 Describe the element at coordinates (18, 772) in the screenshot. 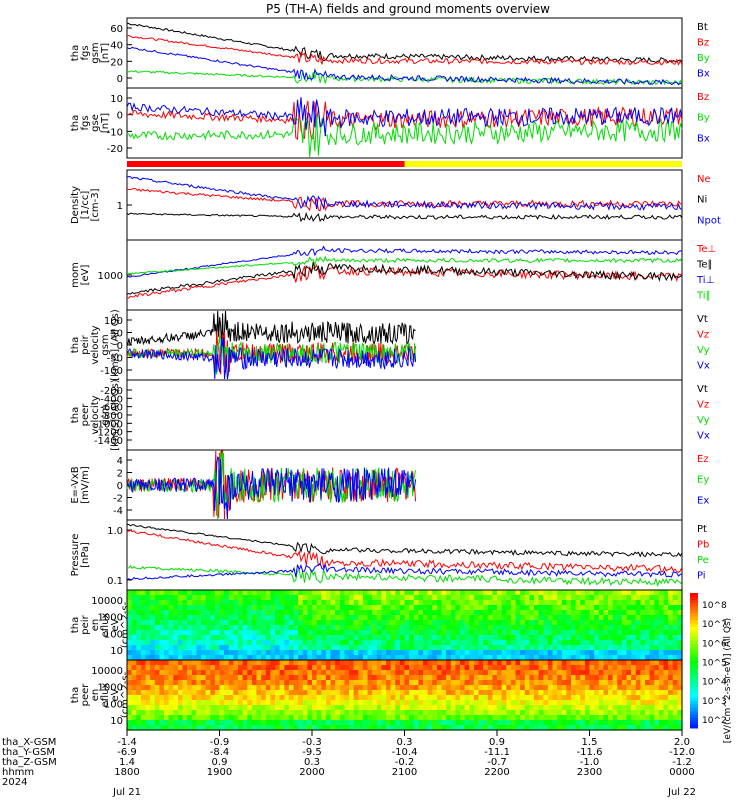

I see `ephem-label: hhmm` at that location.